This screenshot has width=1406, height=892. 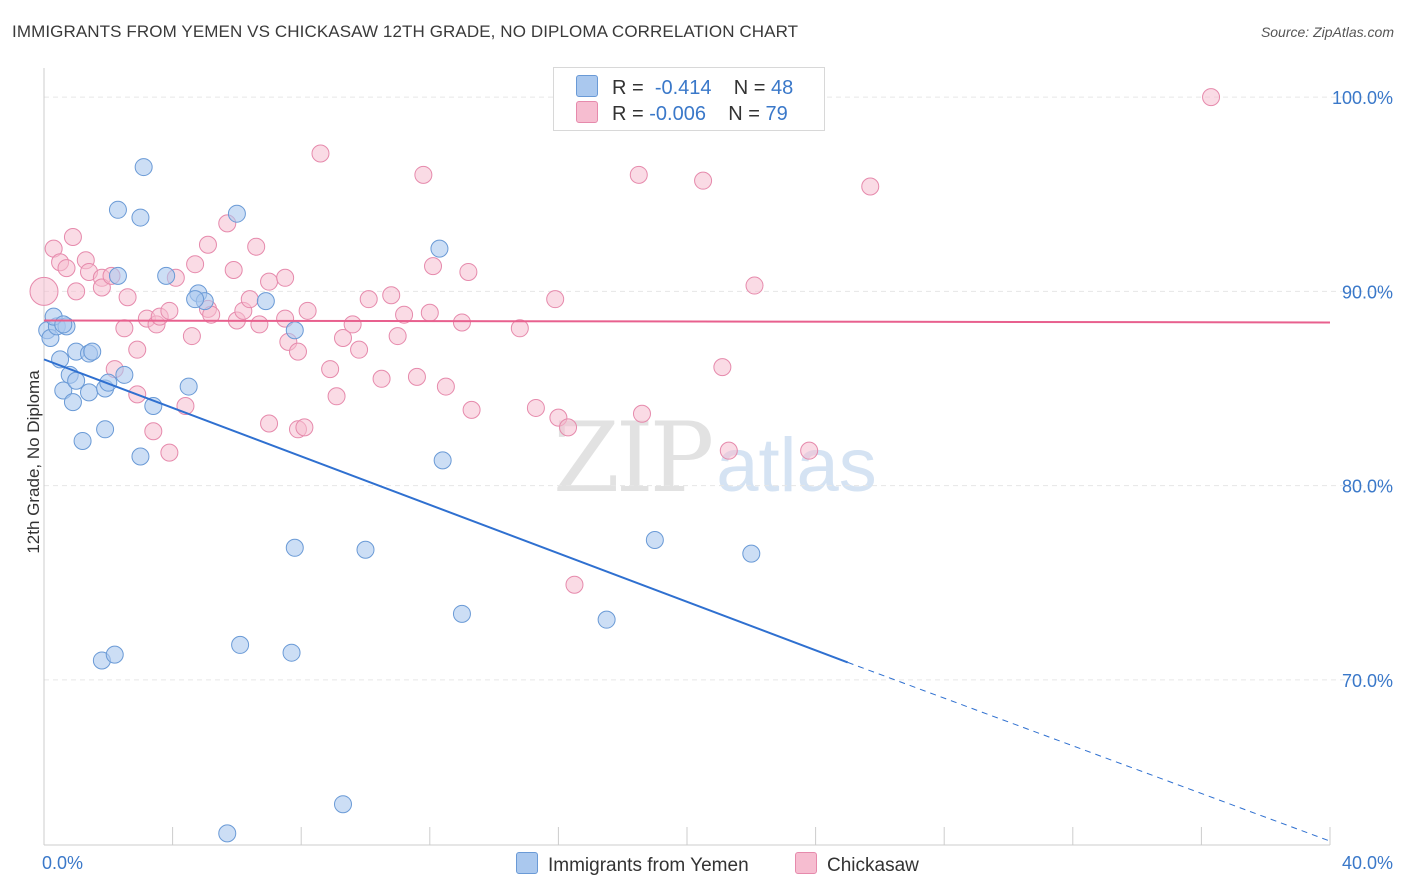 I want to click on y-tick-label: 100.0%, so click(x=1362, y=98).